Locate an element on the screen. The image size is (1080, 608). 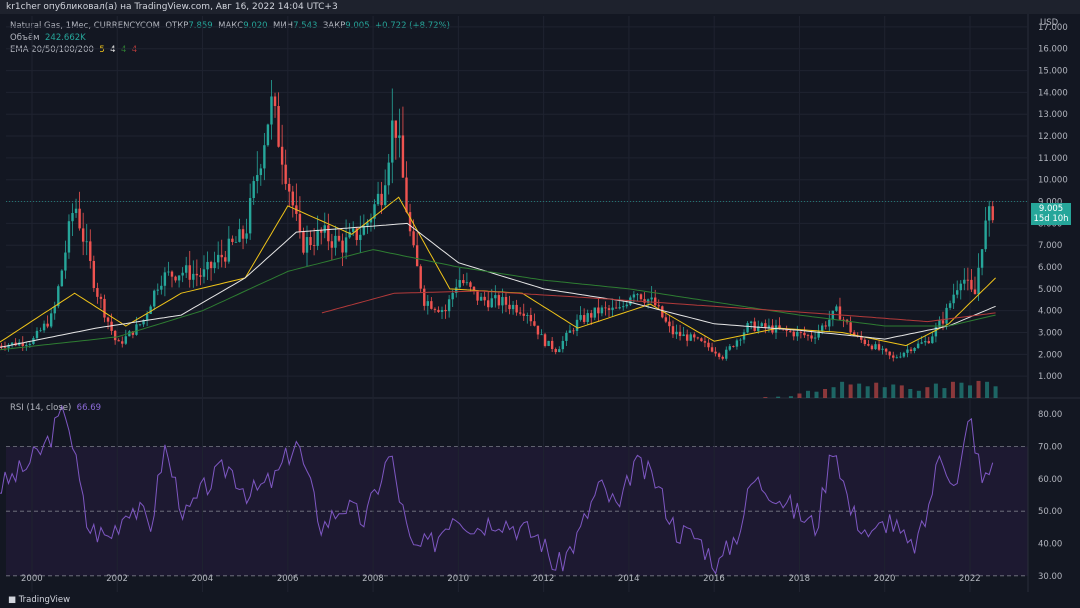
volume-label: Объём is located at coordinates (25, 38).